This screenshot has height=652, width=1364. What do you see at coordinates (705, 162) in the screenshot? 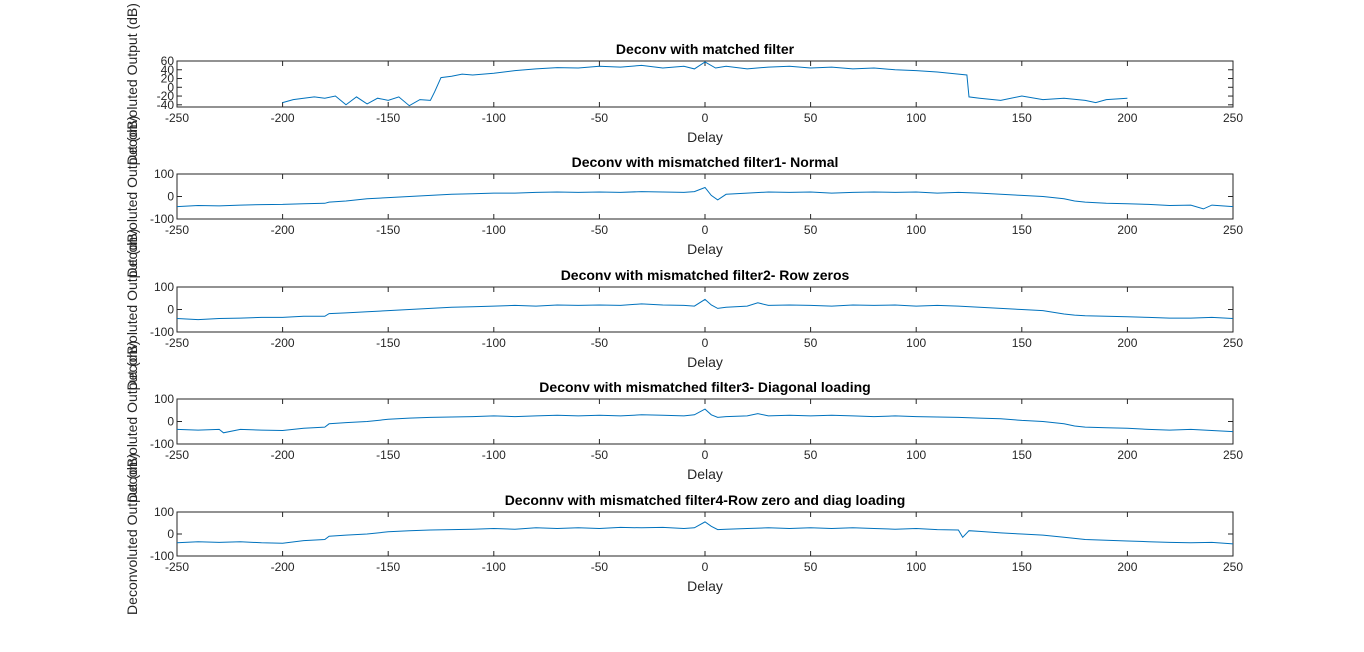
I see `chart-title: Deconv with mismatched filter1- Normal` at bounding box center [705, 162].